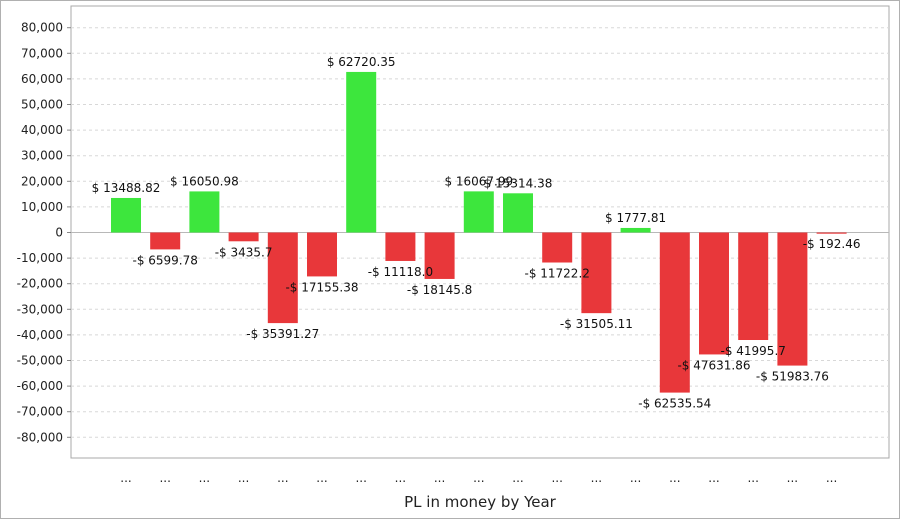 The height and width of the screenshot is (519, 900). What do you see at coordinates (42, 79) in the screenshot?
I see `y-tick-label: 60,000` at bounding box center [42, 79].